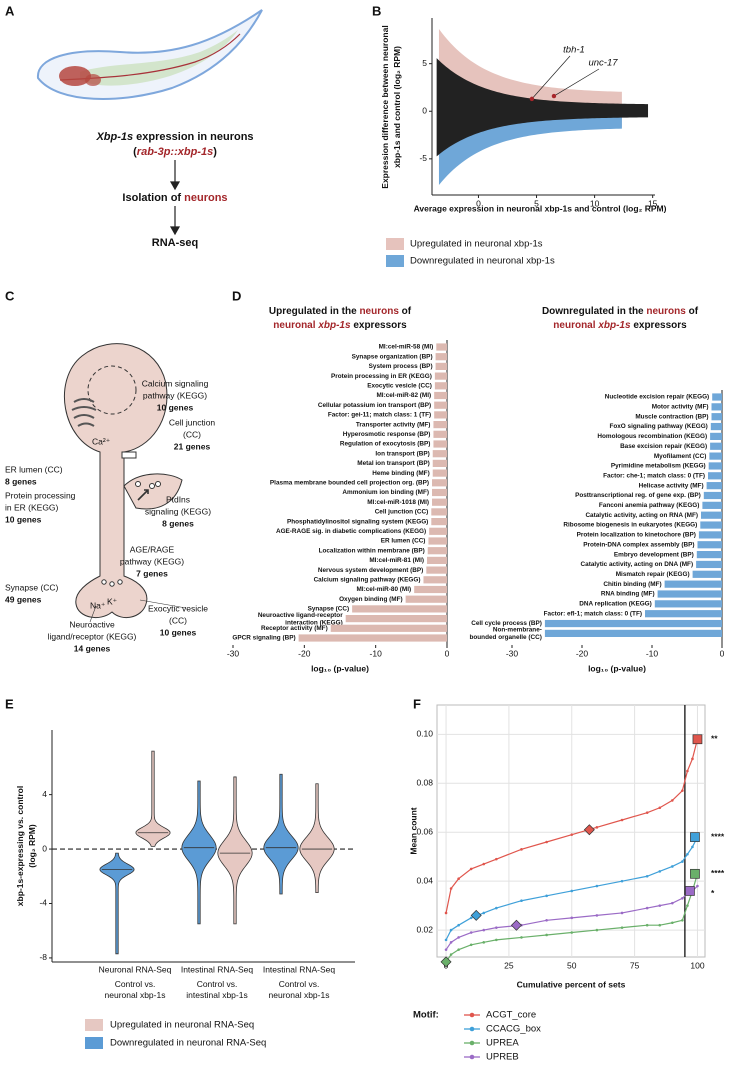 Image resolution: width=729 pixels, height=1080 pixels. Describe the element at coordinates (385, 444) in the screenshot. I see `category-label: Regulation of exocytosis (BP)` at that location.